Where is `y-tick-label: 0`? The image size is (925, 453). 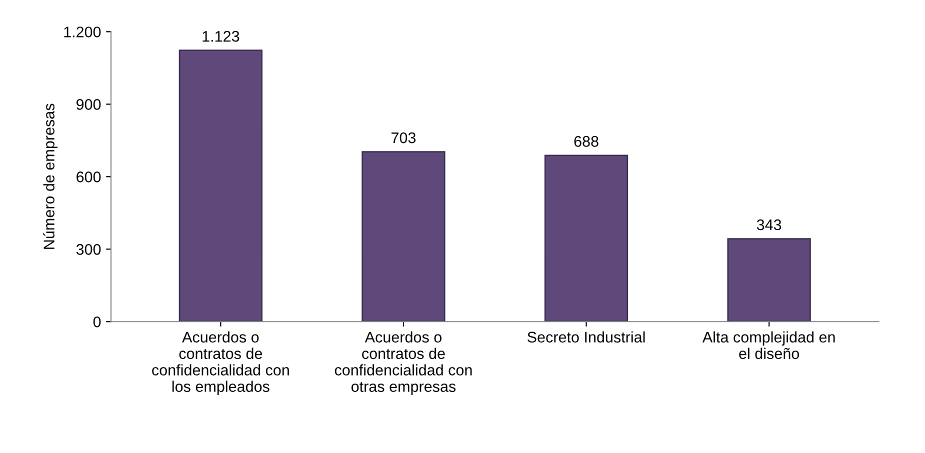 y-tick-label: 0 is located at coordinates (97, 322).